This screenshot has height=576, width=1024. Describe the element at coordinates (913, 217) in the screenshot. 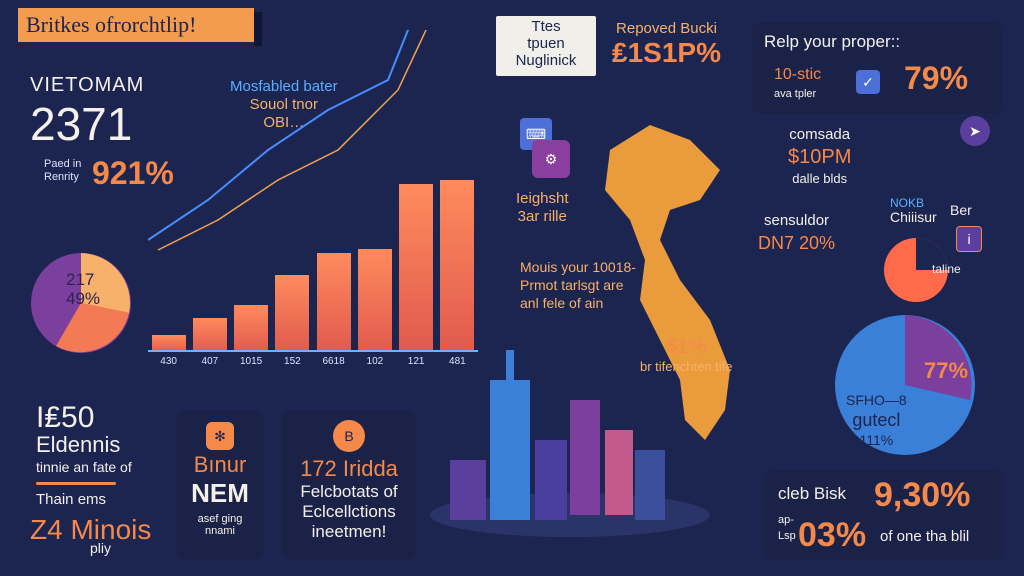

I see `nokb-line-2: Chiiisur` at that location.